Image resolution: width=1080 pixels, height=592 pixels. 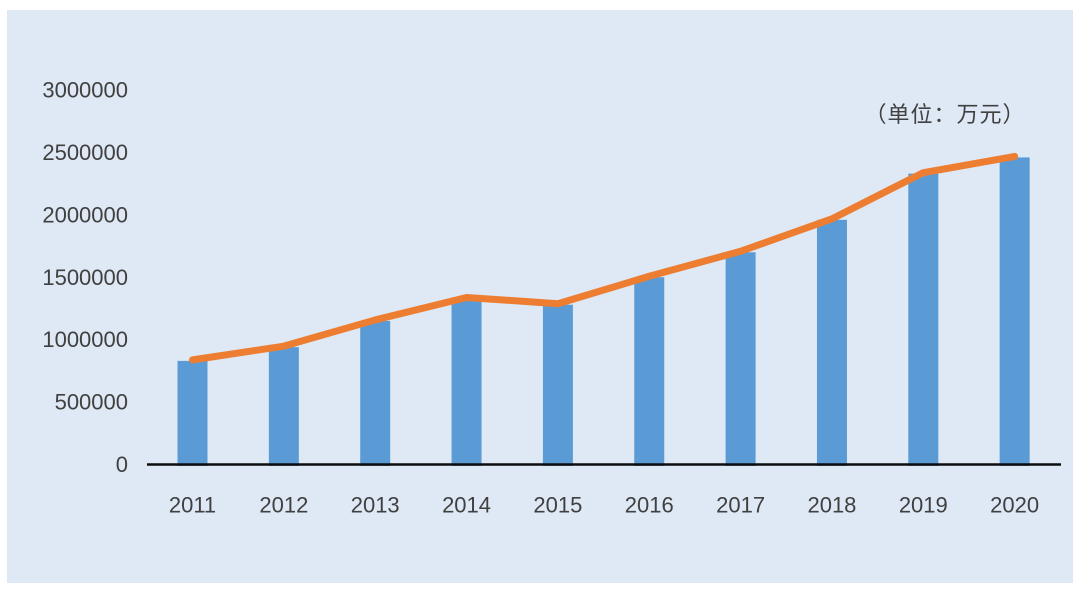 I want to click on x-tick-label: 2019, so click(x=923, y=505).